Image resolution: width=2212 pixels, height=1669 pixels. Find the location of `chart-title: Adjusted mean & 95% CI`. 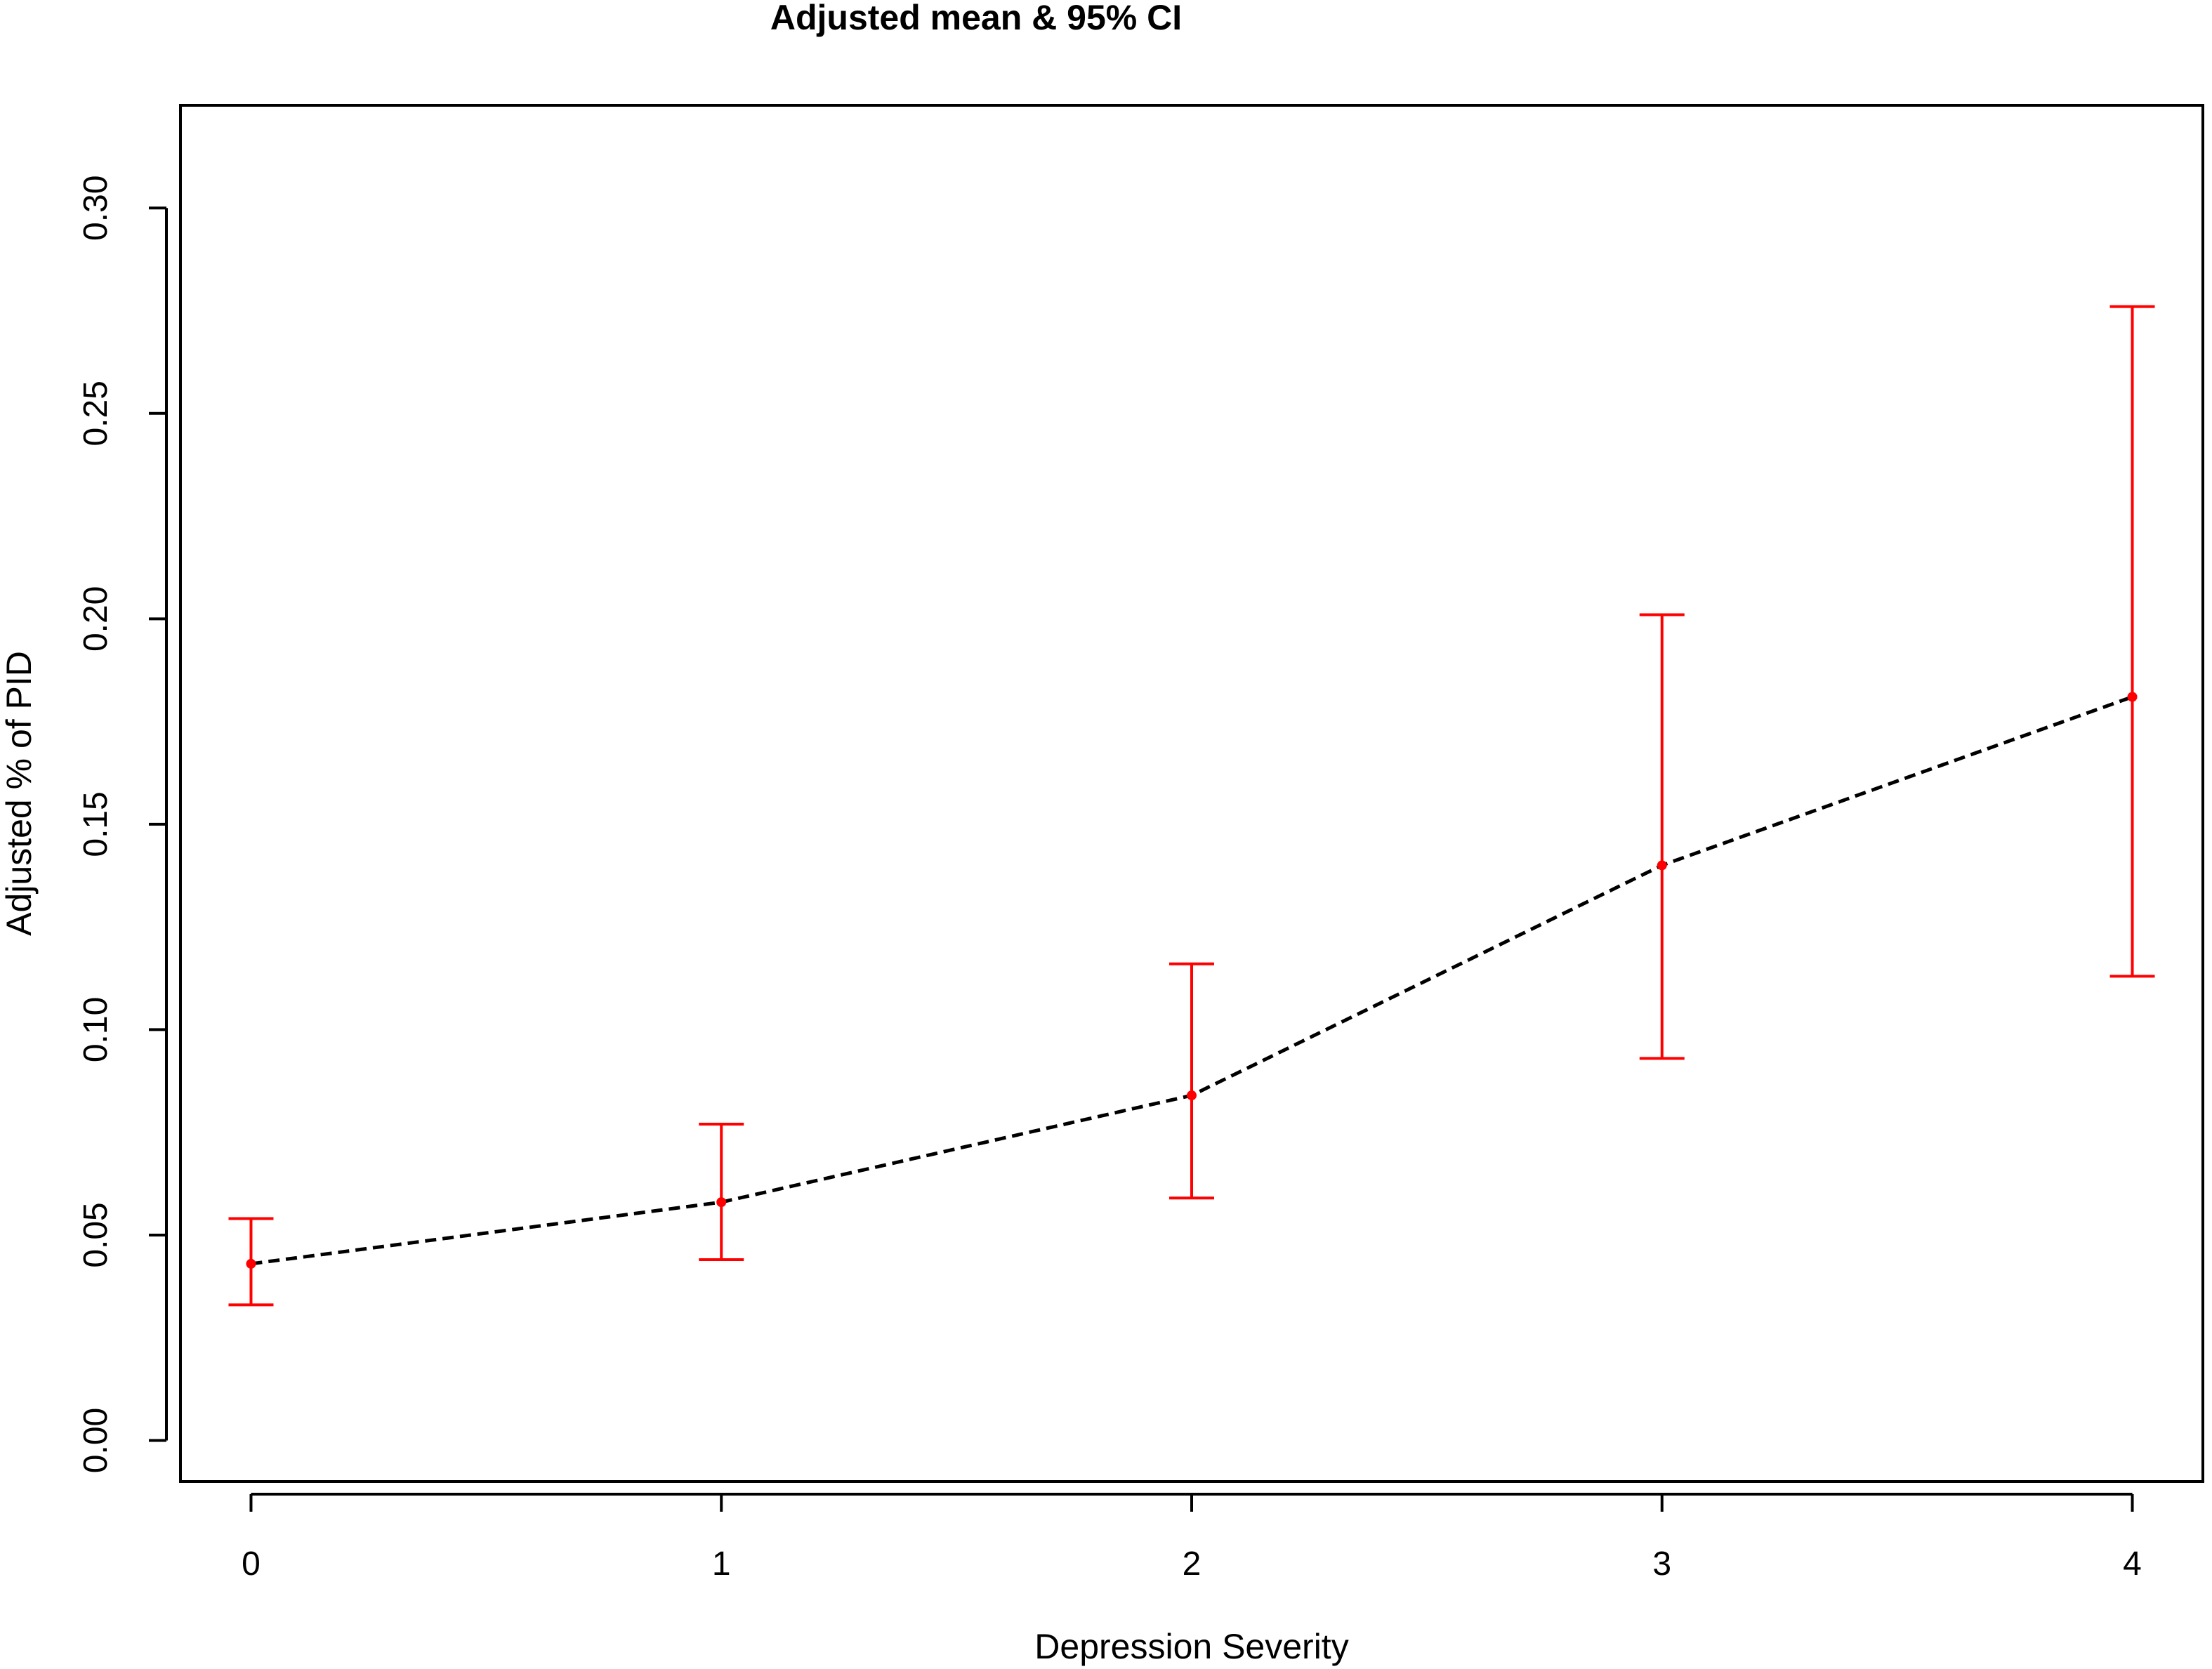

chart-title: Adjusted mean & 95% CI is located at coordinates (976, 18).